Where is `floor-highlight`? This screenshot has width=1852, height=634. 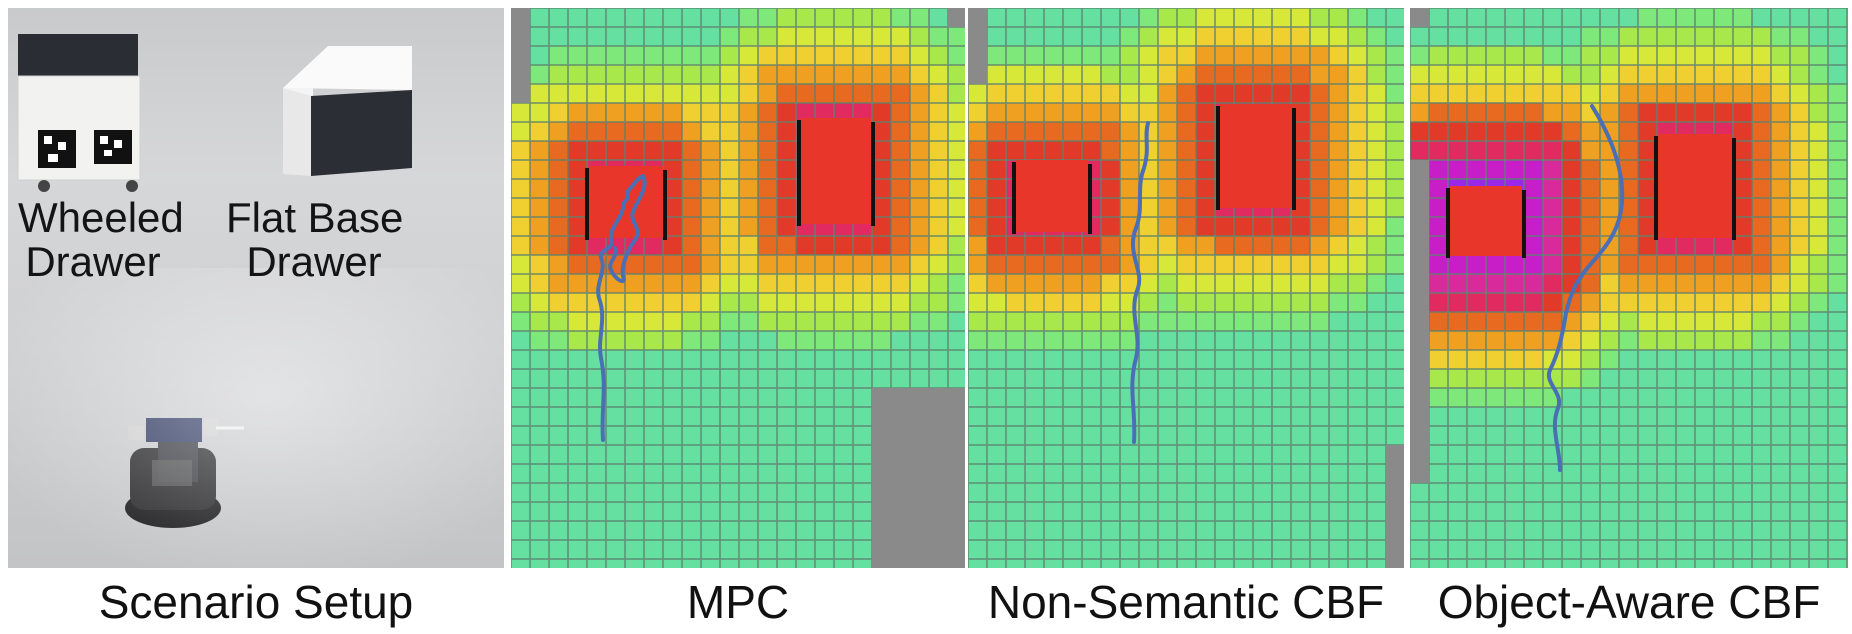
floor-highlight is located at coordinates (256, 418).